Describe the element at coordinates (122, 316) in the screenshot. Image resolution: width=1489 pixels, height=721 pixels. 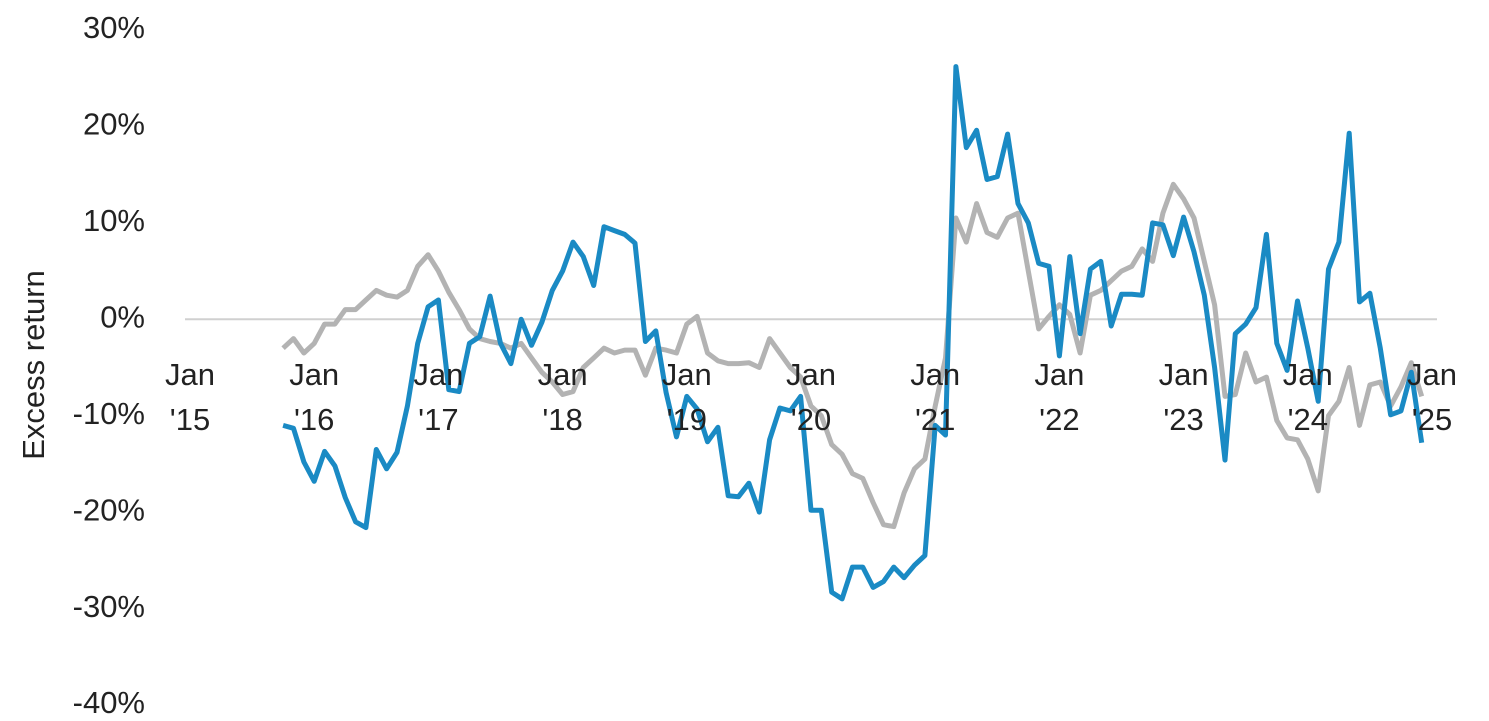
I see `y-tick-label: 0%` at that location.